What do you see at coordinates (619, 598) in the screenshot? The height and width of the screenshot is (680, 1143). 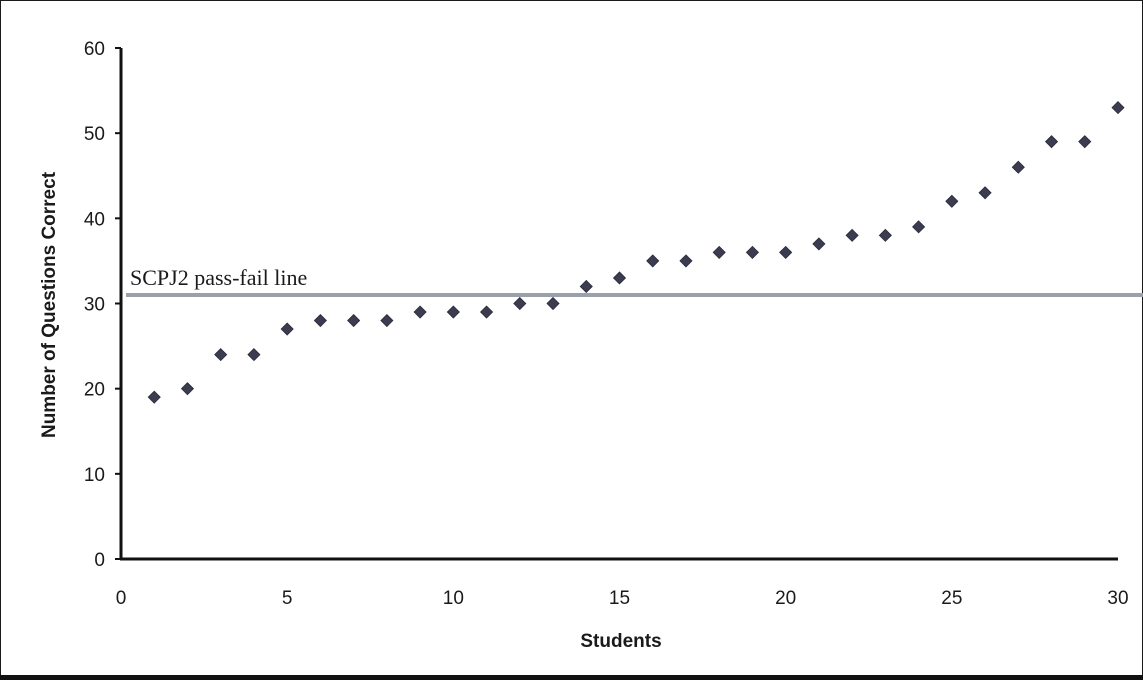 I see `x-tick-label: 15` at bounding box center [619, 598].